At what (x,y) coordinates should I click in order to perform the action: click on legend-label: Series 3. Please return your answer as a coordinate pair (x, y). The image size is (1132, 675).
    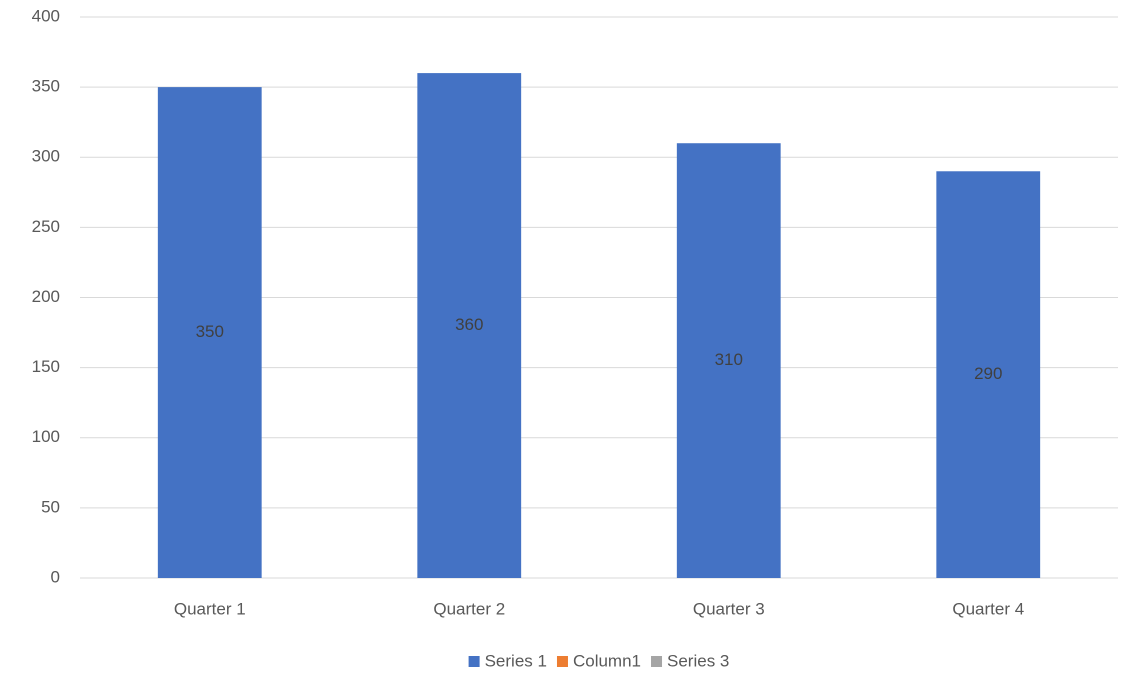
    Looking at the image, I should click on (698, 660).